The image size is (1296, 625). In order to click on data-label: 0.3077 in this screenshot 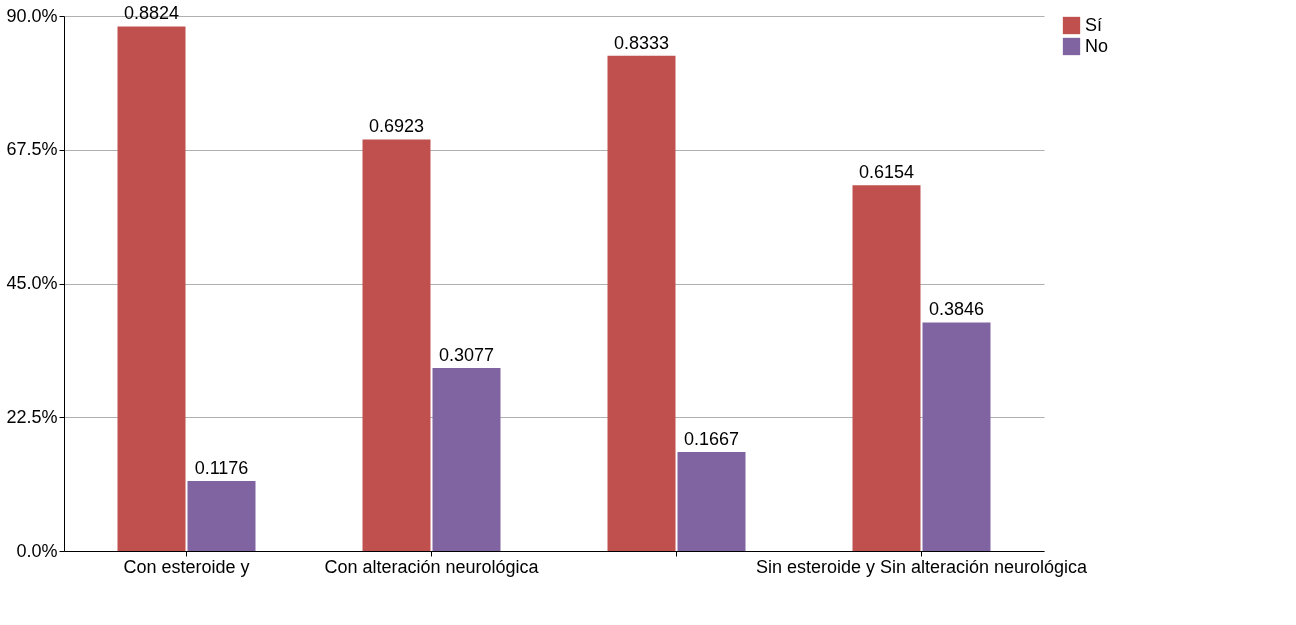, I will do `click(466, 355)`.